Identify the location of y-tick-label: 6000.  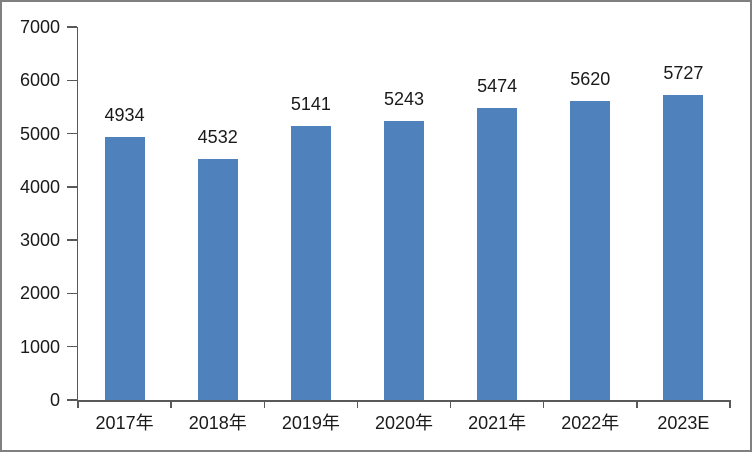
(39, 80).